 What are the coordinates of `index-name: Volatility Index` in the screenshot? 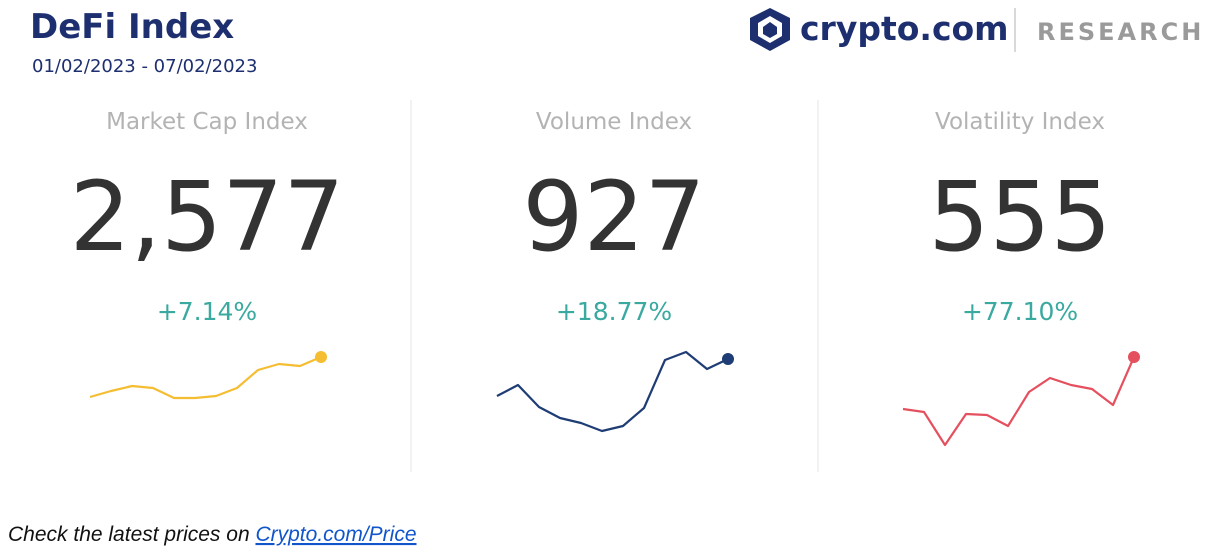 It's located at (1020, 122).